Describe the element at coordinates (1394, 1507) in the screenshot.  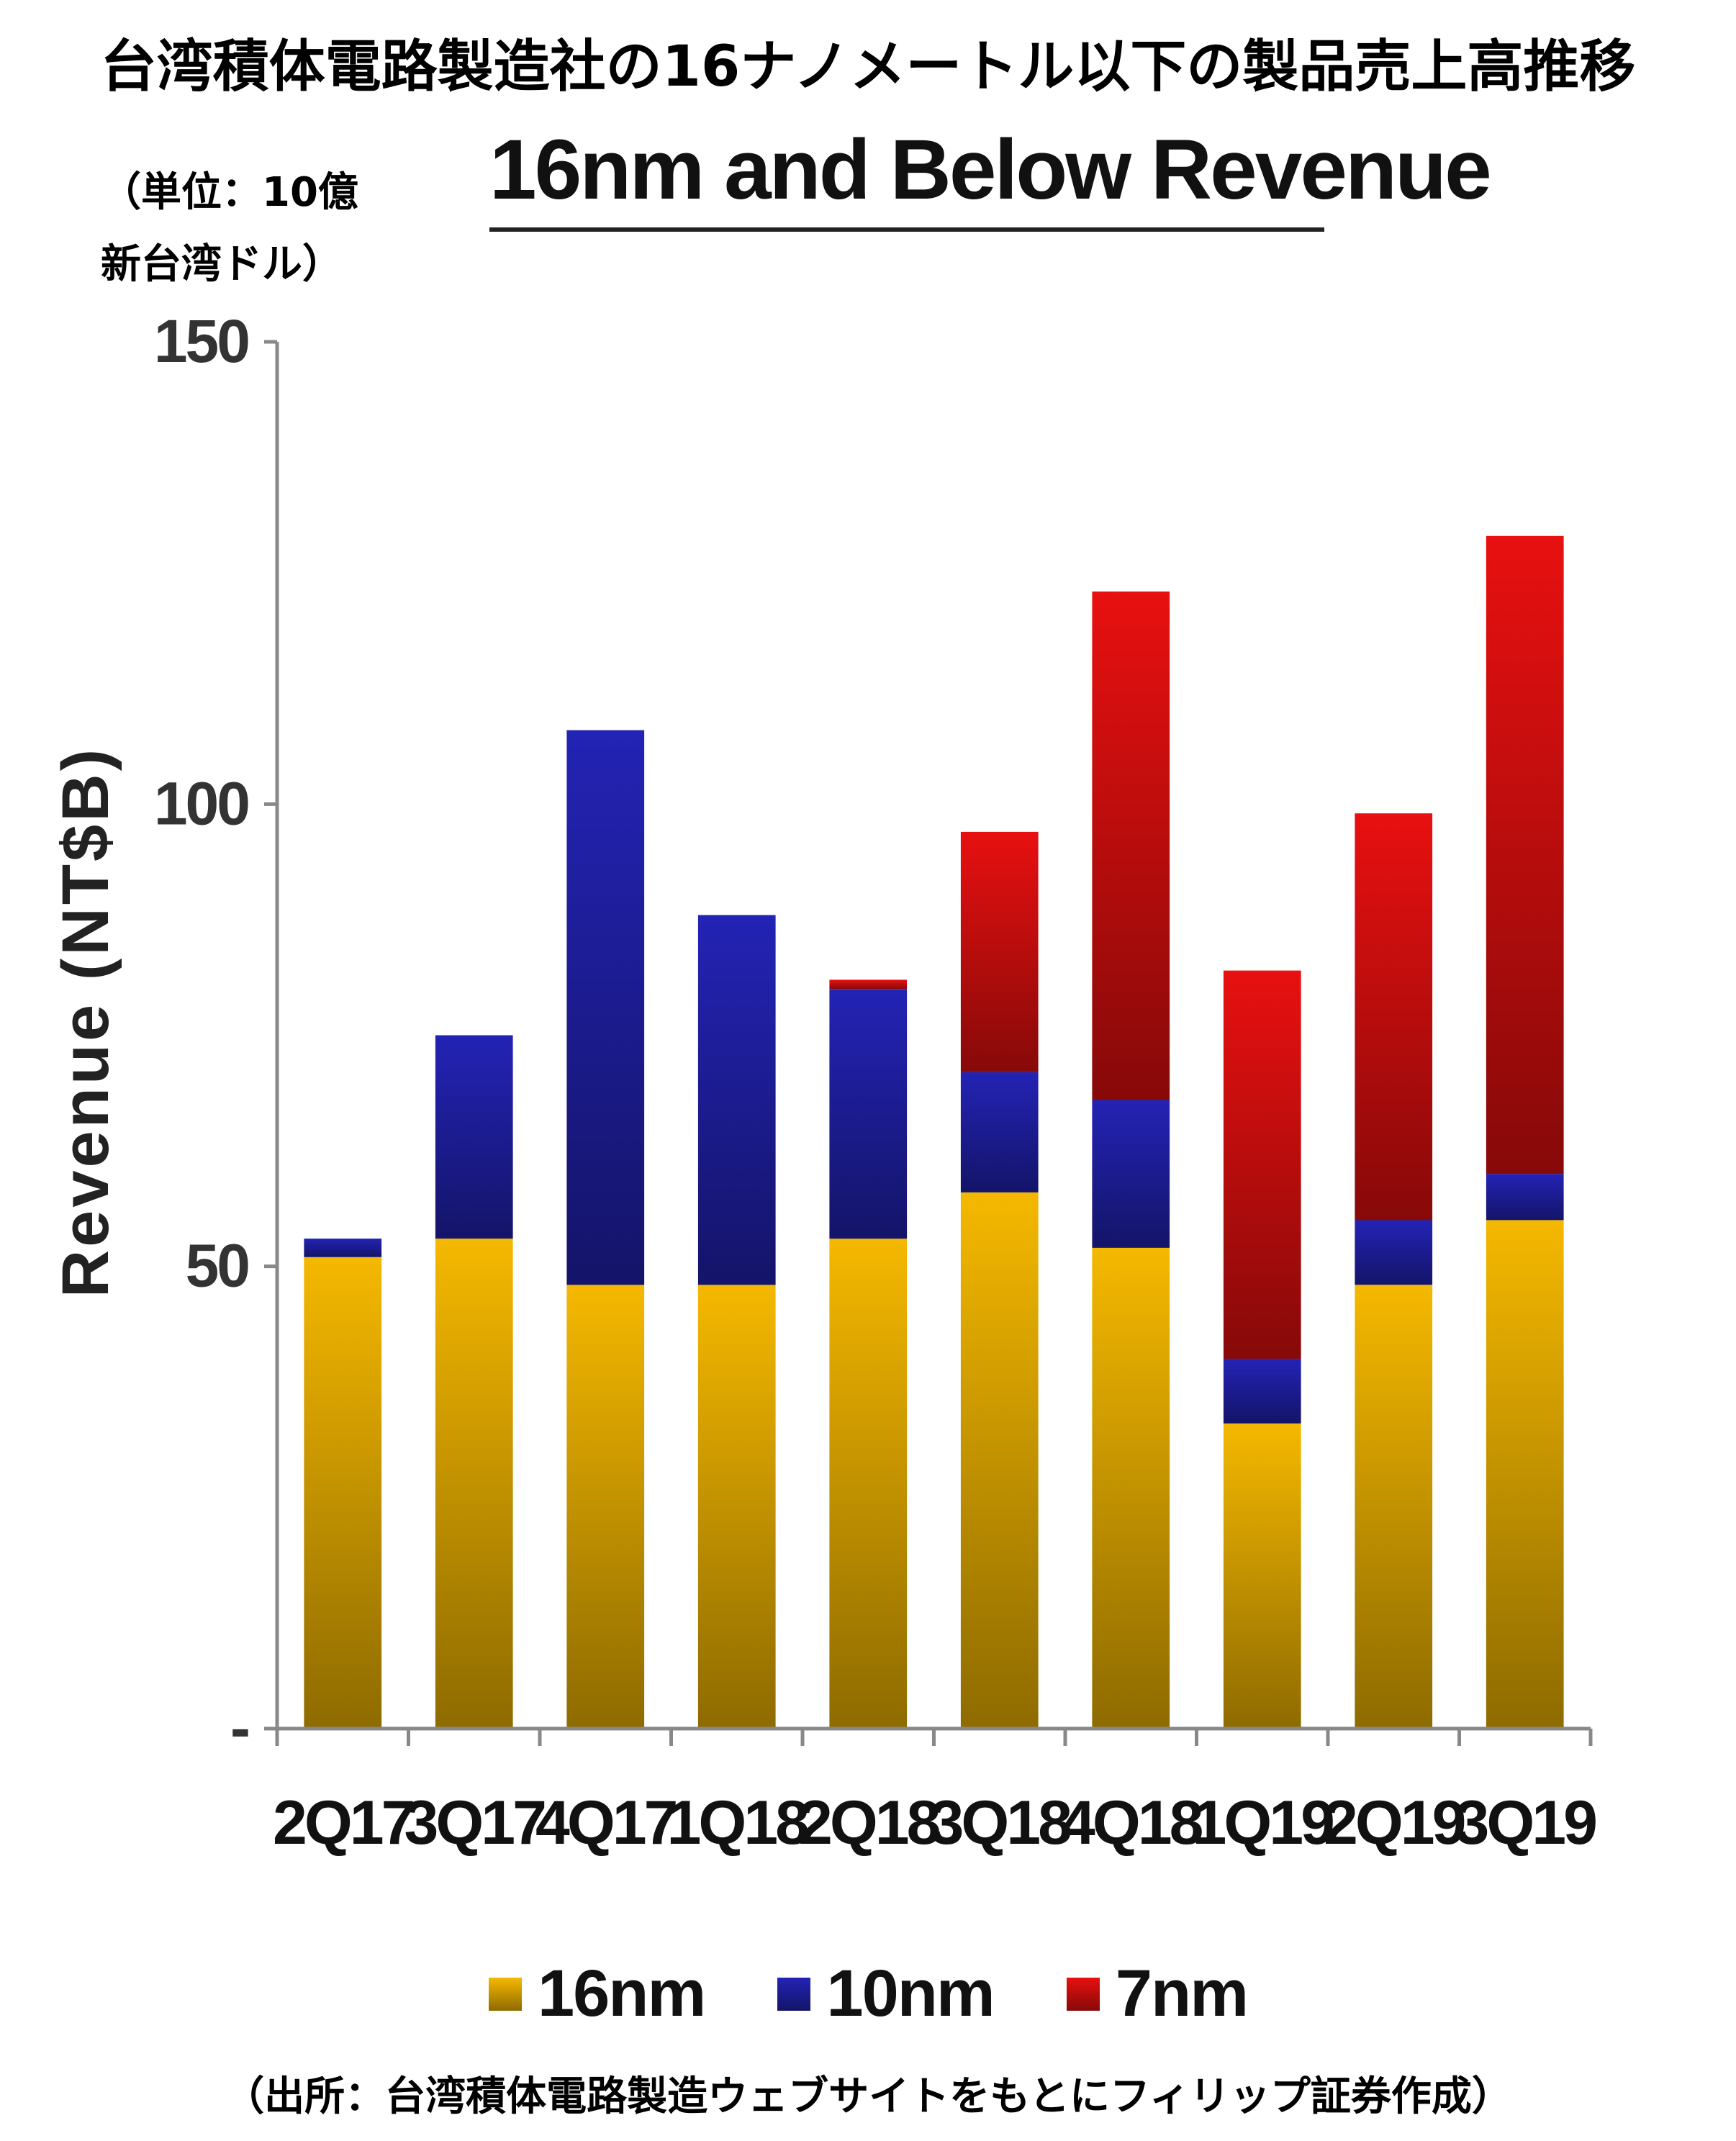
I see `bar-16nm-2Q19` at that location.